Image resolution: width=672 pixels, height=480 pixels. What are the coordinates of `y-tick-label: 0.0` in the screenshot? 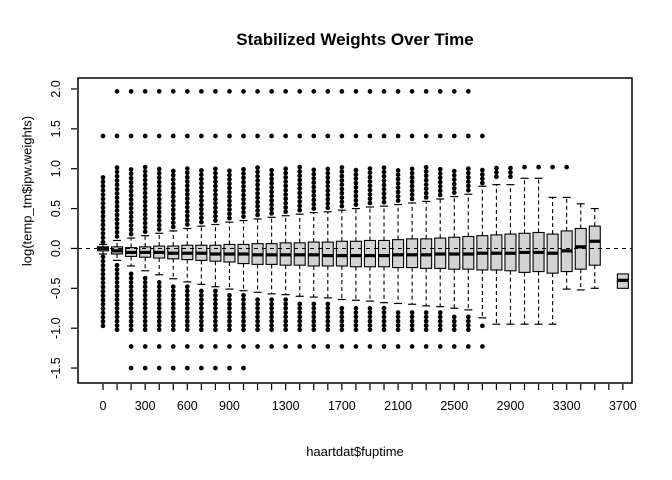 It's located at (56, 248).